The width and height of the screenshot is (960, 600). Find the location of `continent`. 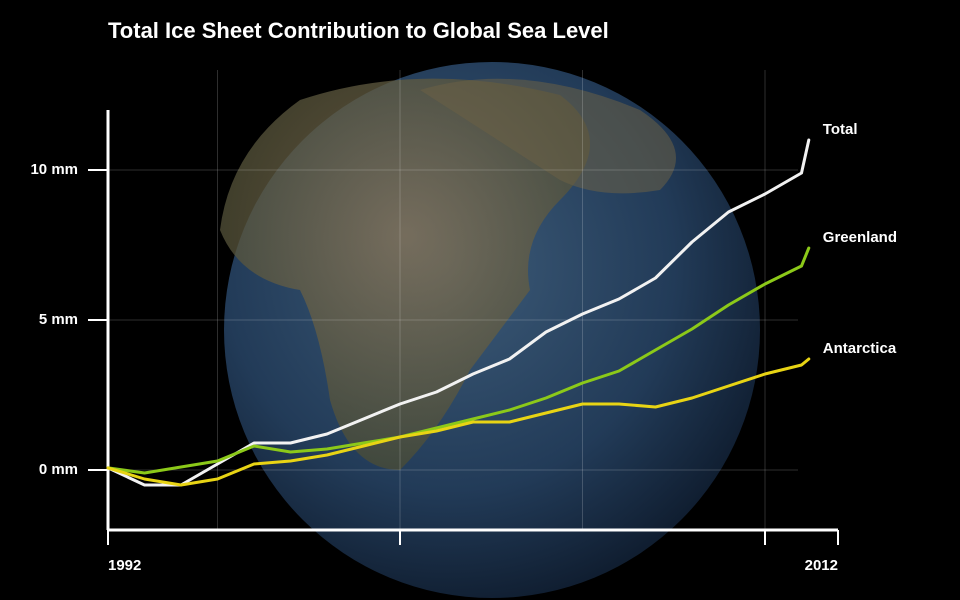

continent is located at coordinates (548, 136).